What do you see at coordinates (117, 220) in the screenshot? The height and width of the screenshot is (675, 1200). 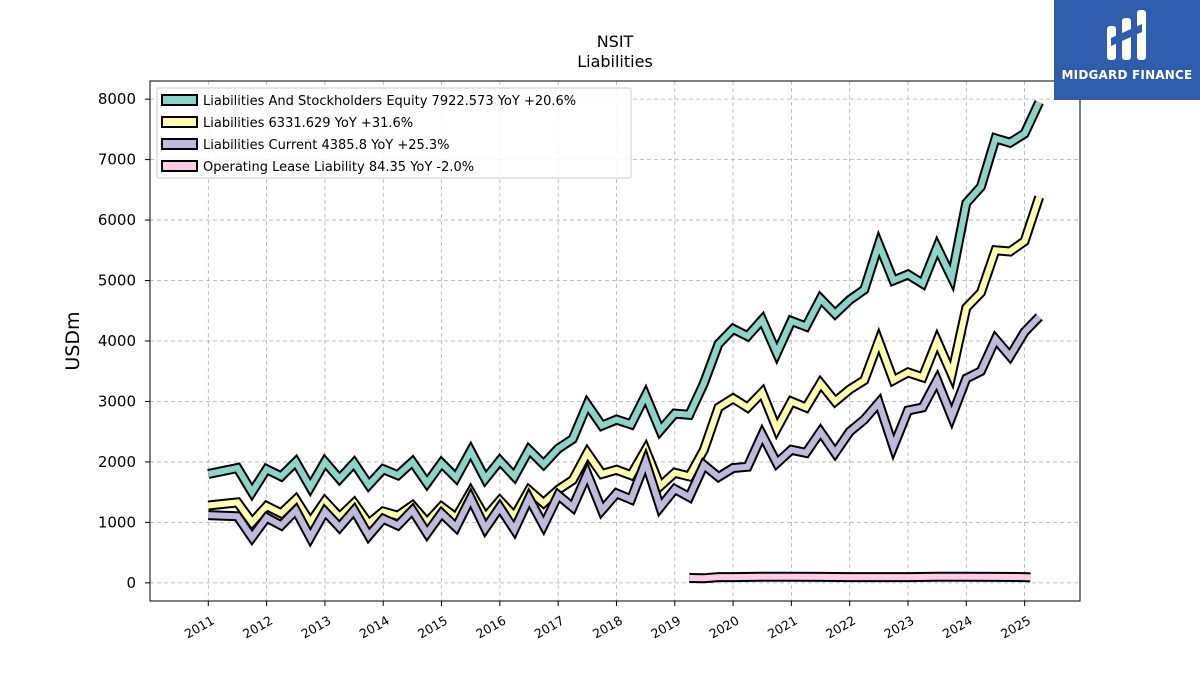 I see `y-tick-label: 6000` at bounding box center [117, 220].